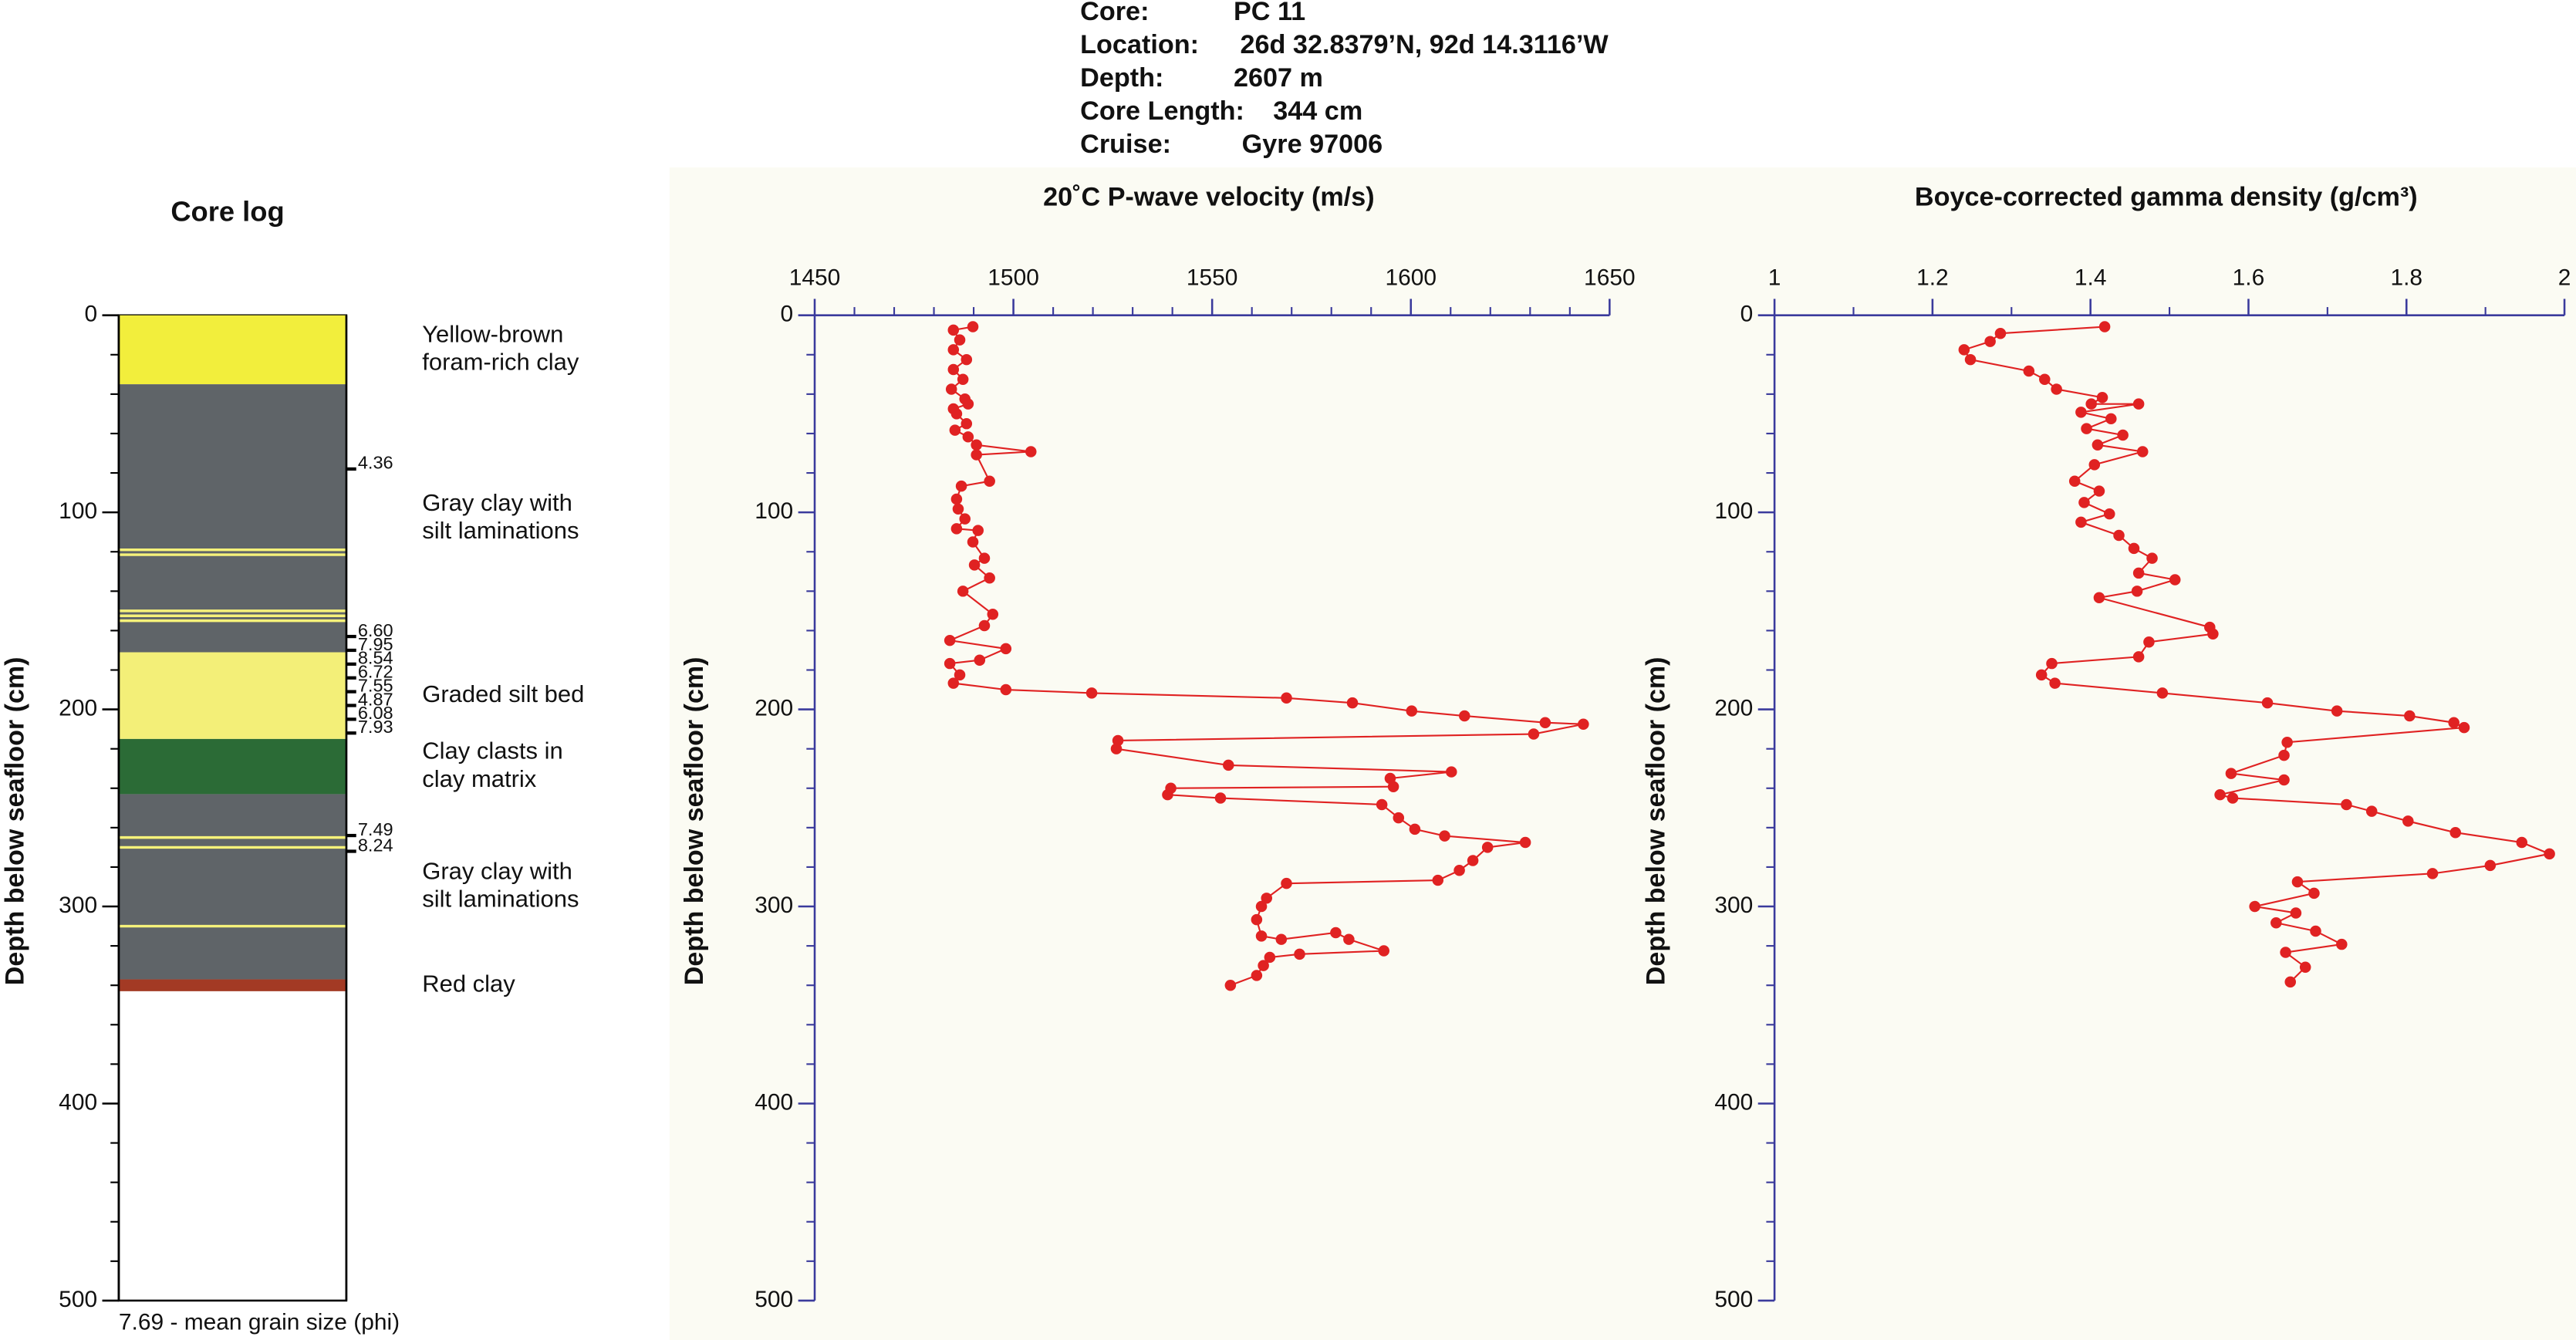 The width and height of the screenshot is (2576, 1340). What do you see at coordinates (1655, 820) in the screenshot?
I see `y-axis-label: Depth below seafloor (cm)` at bounding box center [1655, 820].